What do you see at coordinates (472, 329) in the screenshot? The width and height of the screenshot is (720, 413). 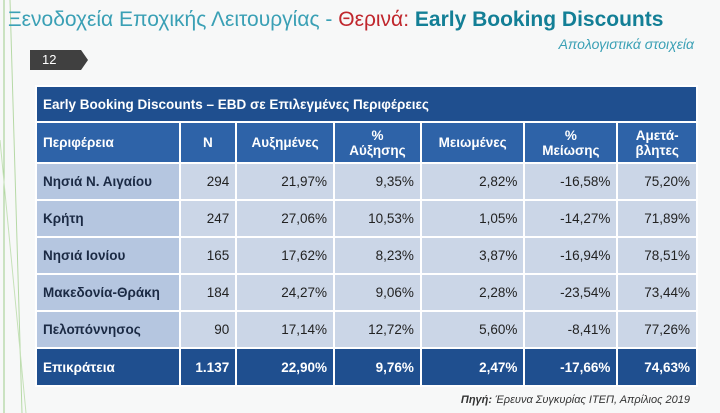 I see `cell: 5,60%` at bounding box center [472, 329].